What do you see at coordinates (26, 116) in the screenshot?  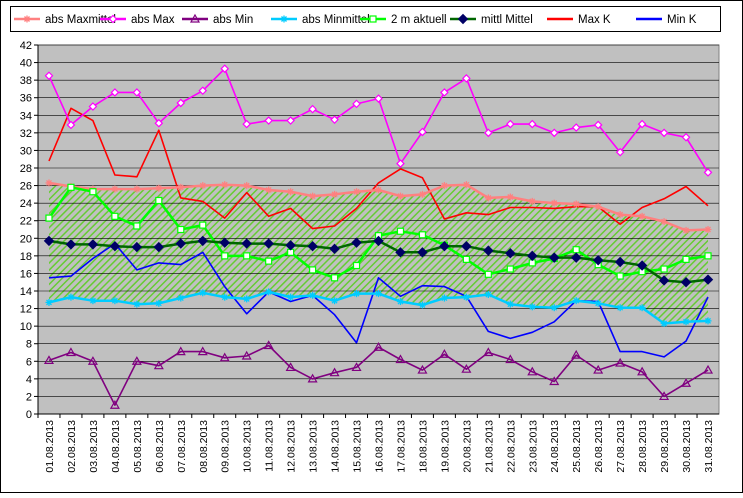 I see `y-tick-label: 34` at bounding box center [26, 116].